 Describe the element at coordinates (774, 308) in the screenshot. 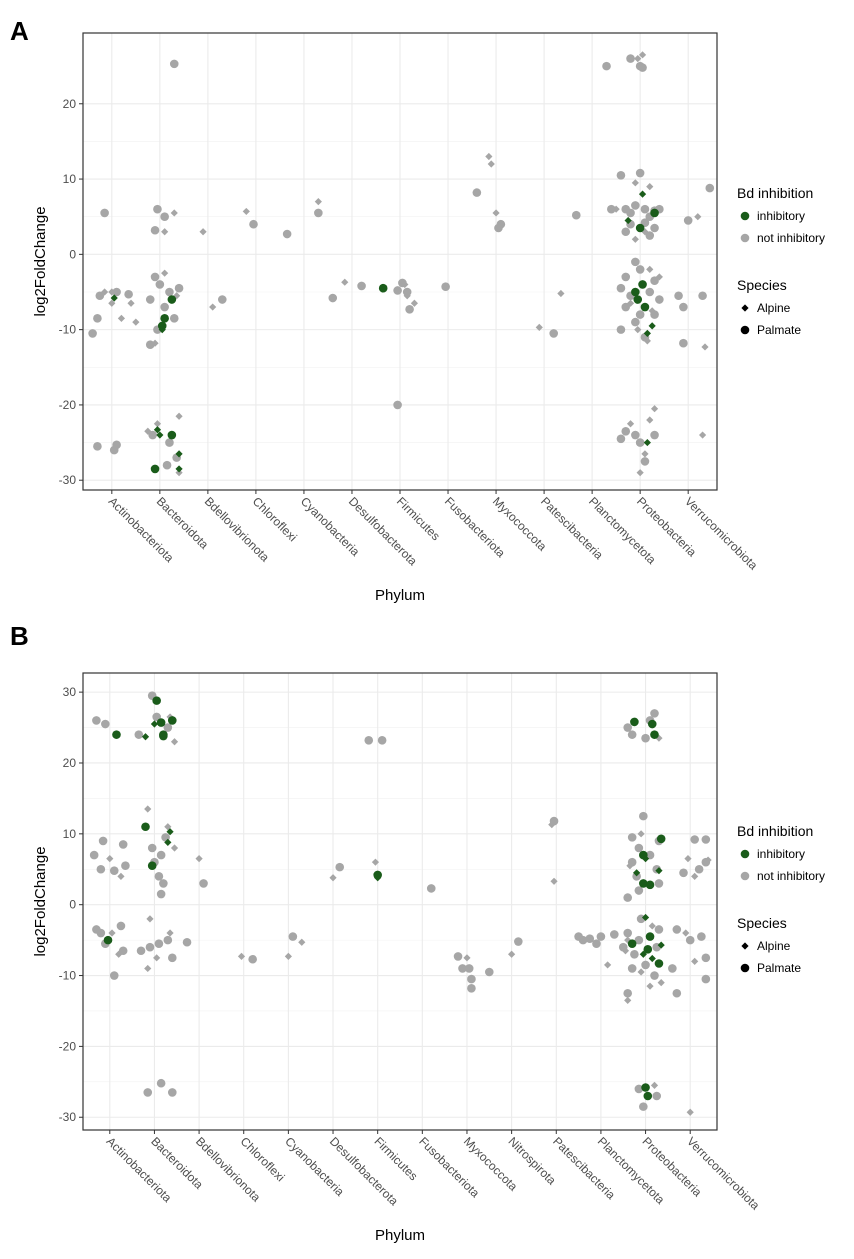

I see `legend-label: Alpine` at that location.